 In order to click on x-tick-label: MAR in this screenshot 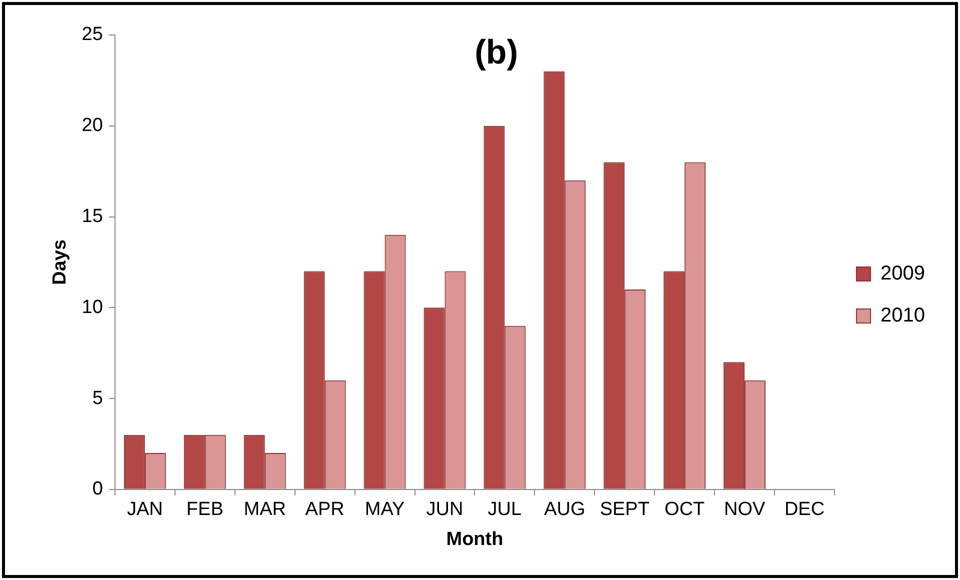, I will do `click(265, 509)`.